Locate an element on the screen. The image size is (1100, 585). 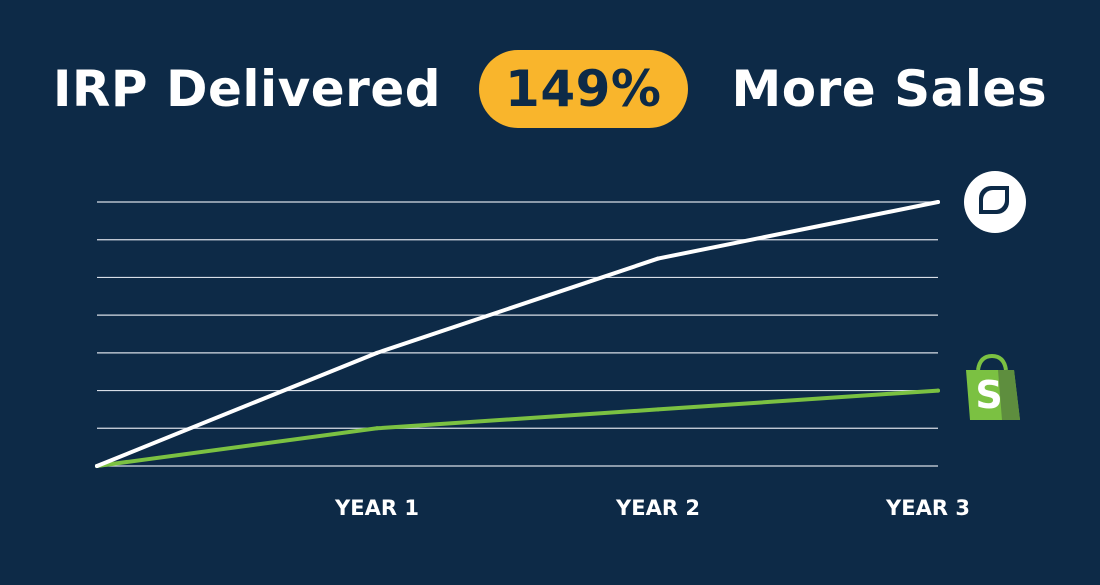
x-tick-label: YEAR 3 is located at coordinates (927, 508).